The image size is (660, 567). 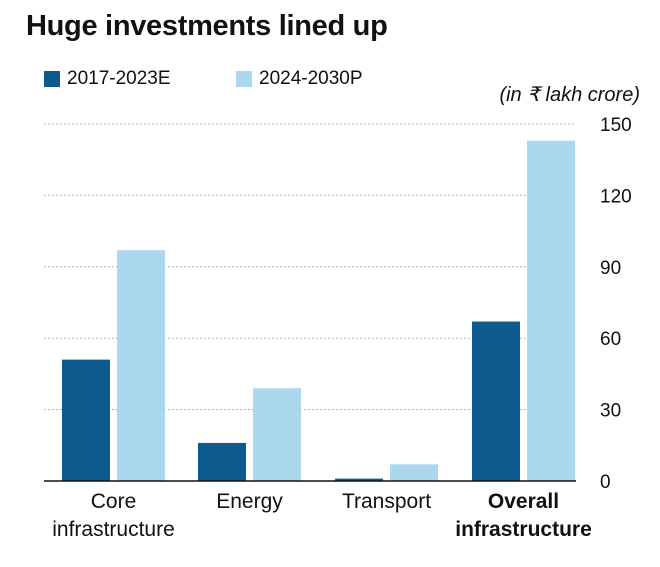 I want to click on legend-swatch-light, so click(x=244, y=79).